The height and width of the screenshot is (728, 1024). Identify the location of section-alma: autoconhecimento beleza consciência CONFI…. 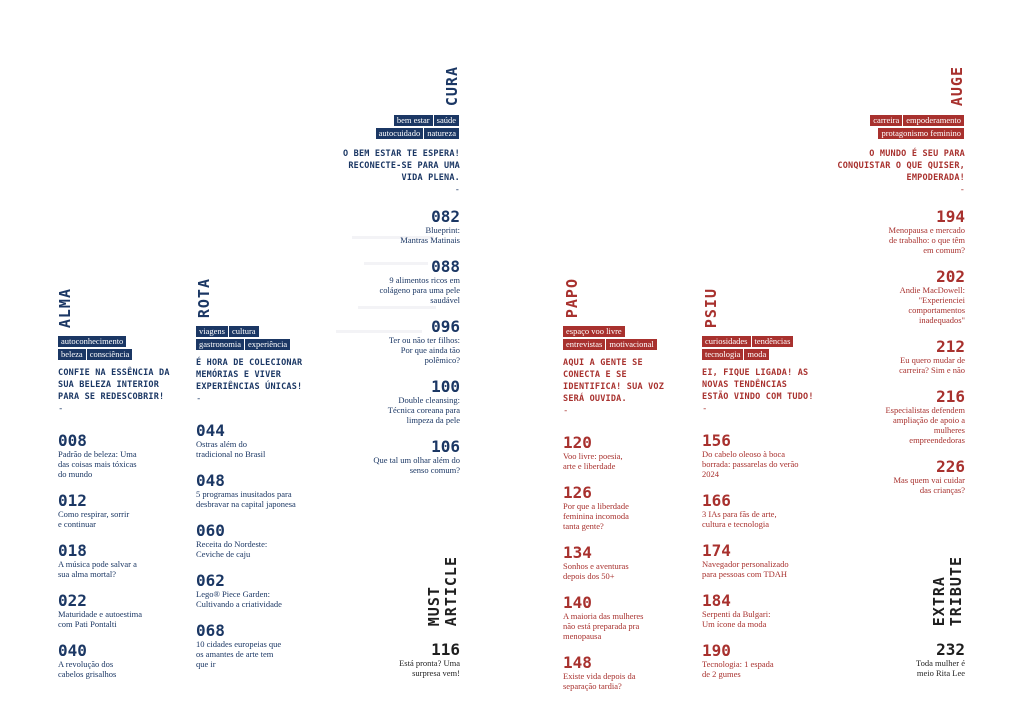
(120, 507).